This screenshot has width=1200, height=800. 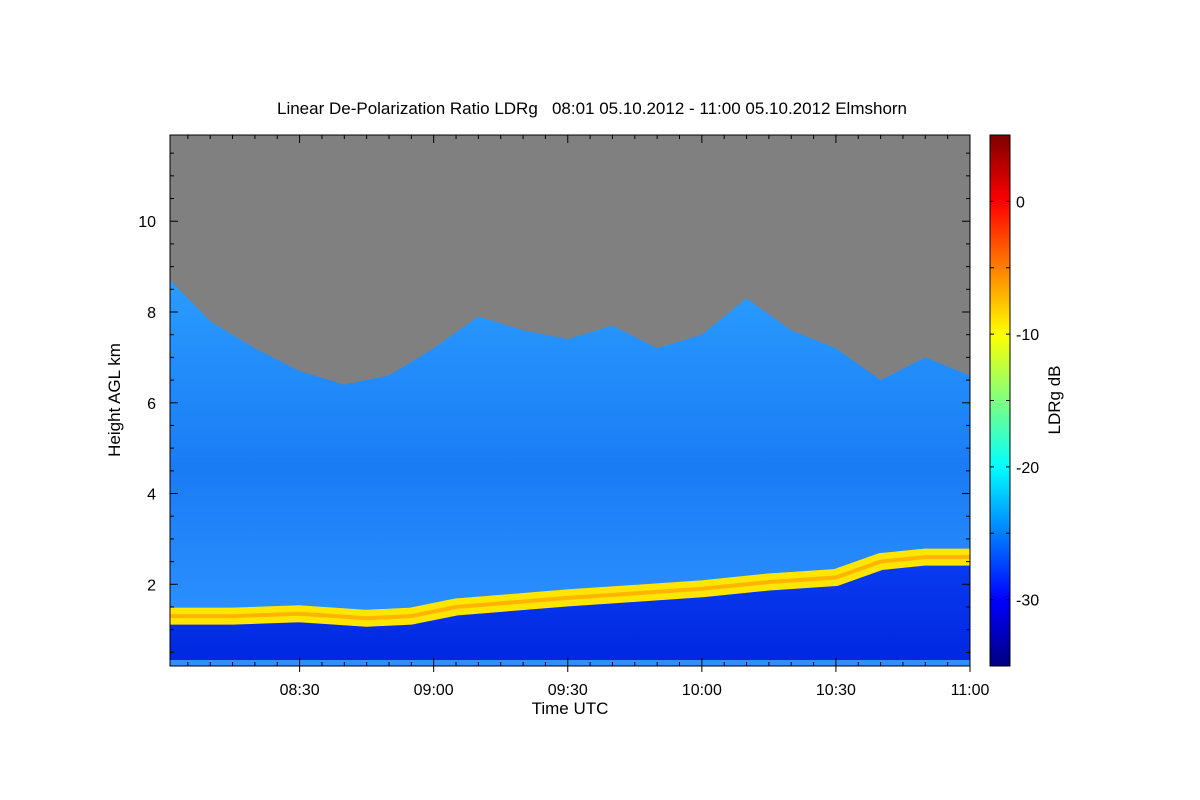 I want to click on x-axis-label: Time UTC, so click(x=570, y=708).